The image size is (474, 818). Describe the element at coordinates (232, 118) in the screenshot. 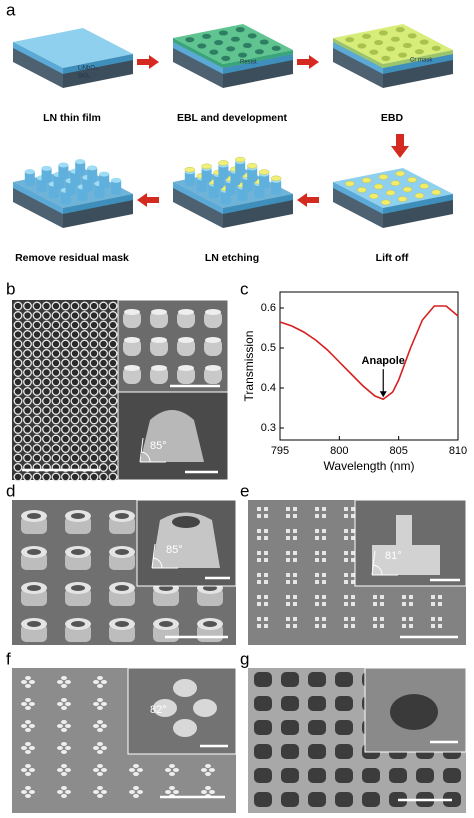

I see `step-label: EBL and development` at that location.